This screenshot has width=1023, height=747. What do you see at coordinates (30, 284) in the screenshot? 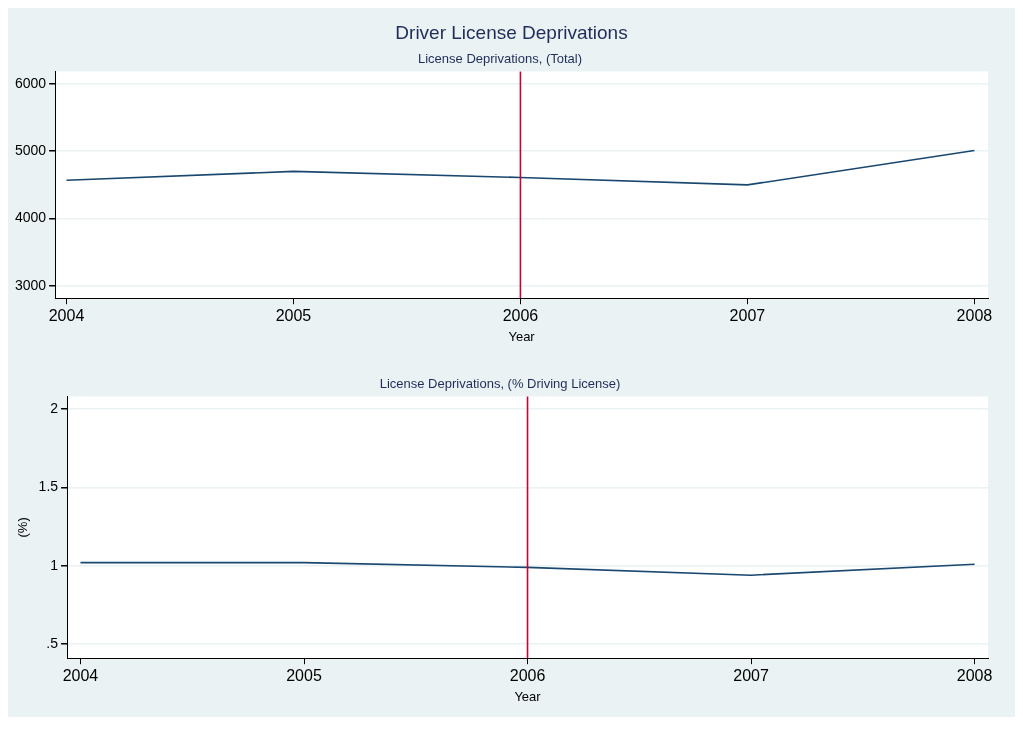
I see `y-tick-label: 3000` at bounding box center [30, 284].